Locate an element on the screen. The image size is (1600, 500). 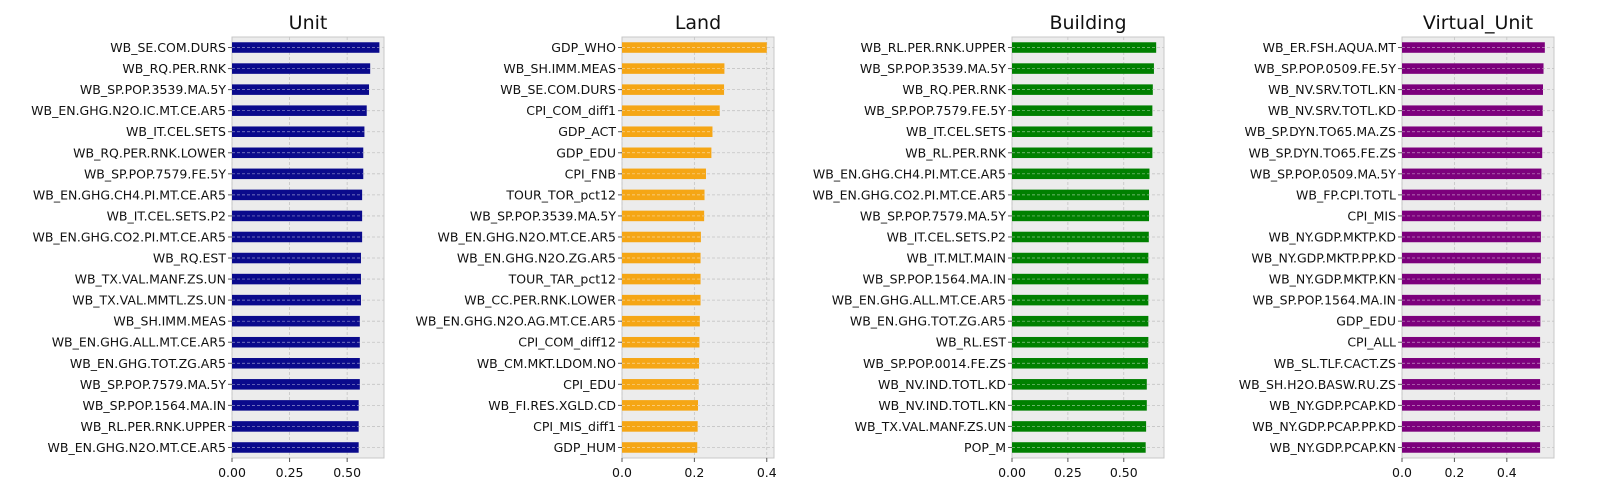
bar-wb-sl-tlf-cact-zs is located at coordinates (1471, 363).